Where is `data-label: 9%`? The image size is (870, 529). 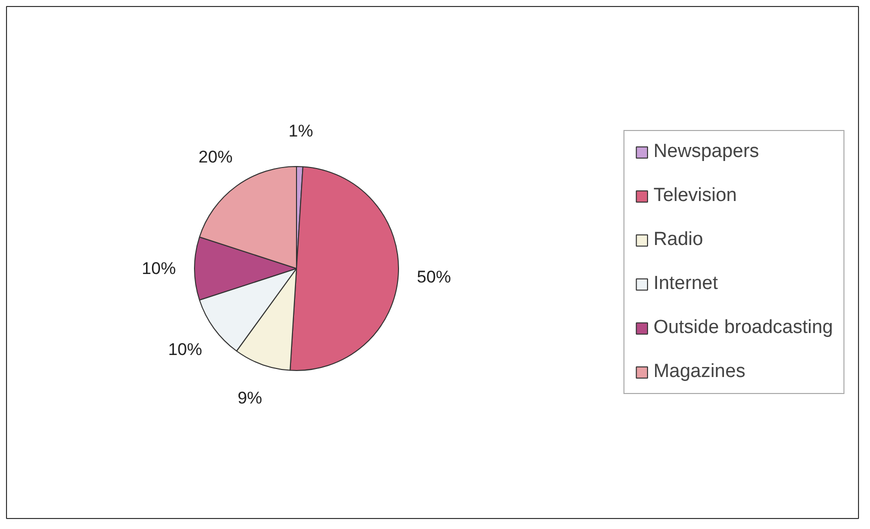 data-label: 9% is located at coordinates (250, 398).